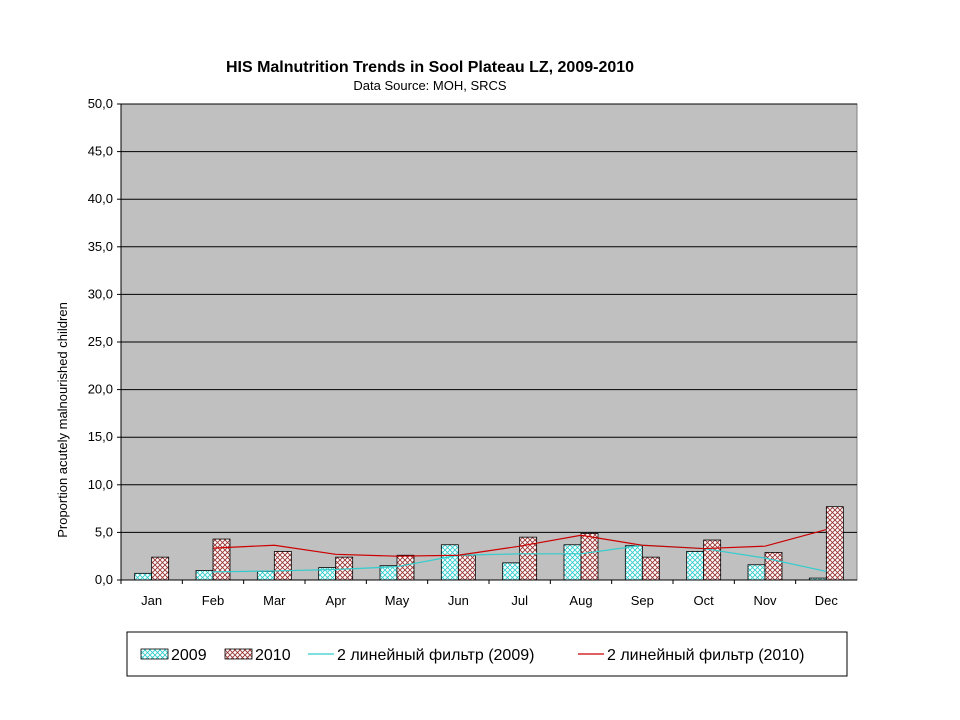 The height and width of the screenshot is (720, 960). Describe the element at coordinates (104, 579) in the screenshot. I see `y-tick-label: 0,0` at that location.